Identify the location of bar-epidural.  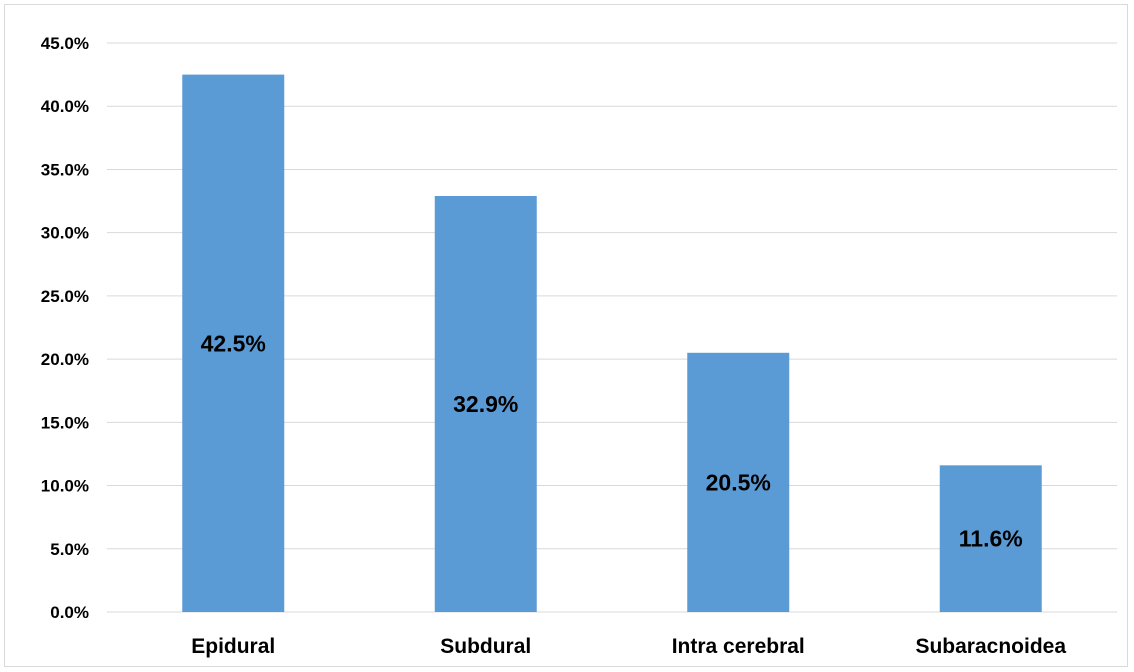
(233, 343).